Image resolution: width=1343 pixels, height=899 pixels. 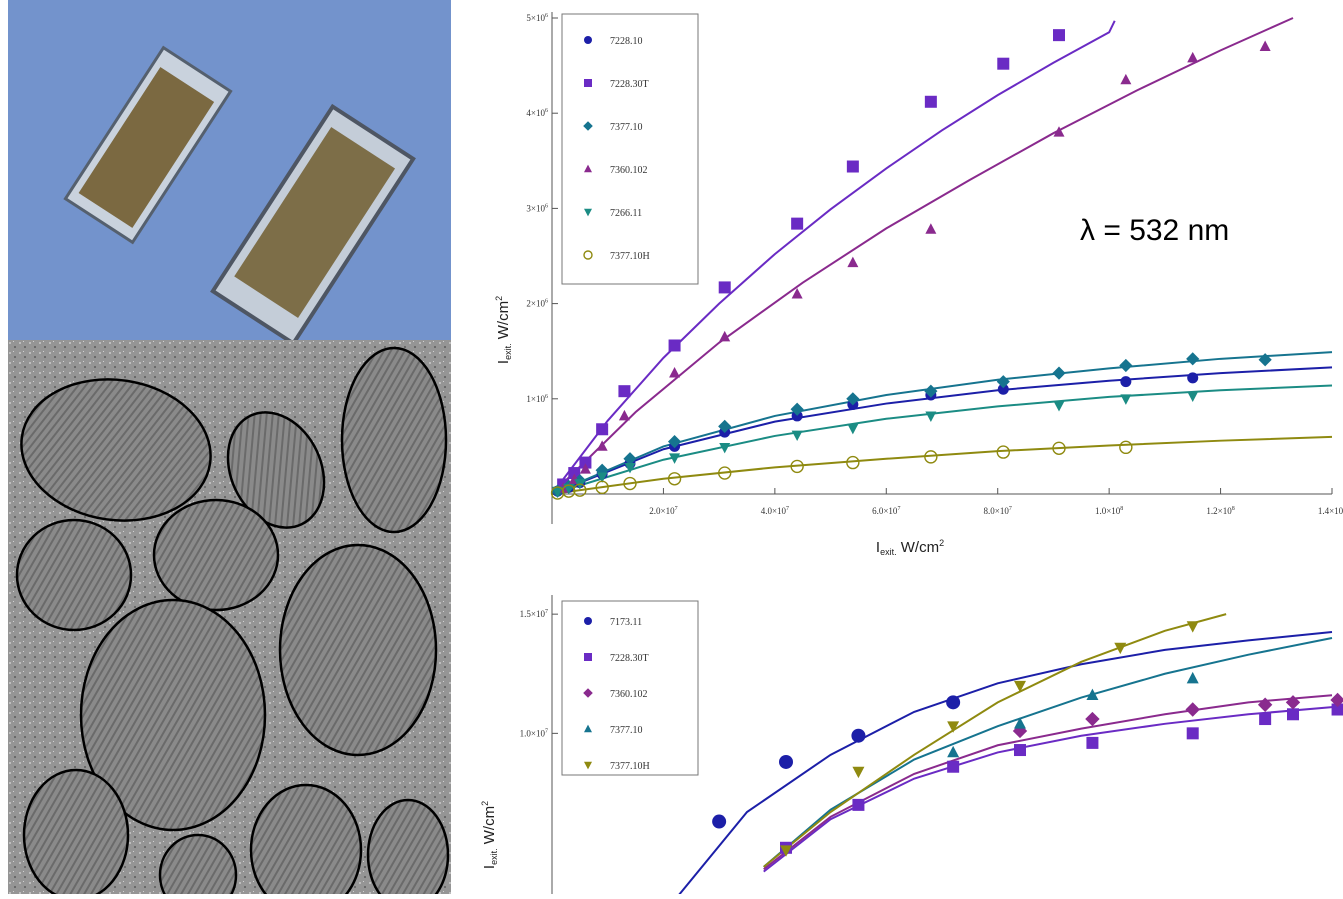 What do you see at coordinates (537, 18) in the screenshot?
I see `top-y-tick-label: 5×10⁶` at bounding box center [537, 18].